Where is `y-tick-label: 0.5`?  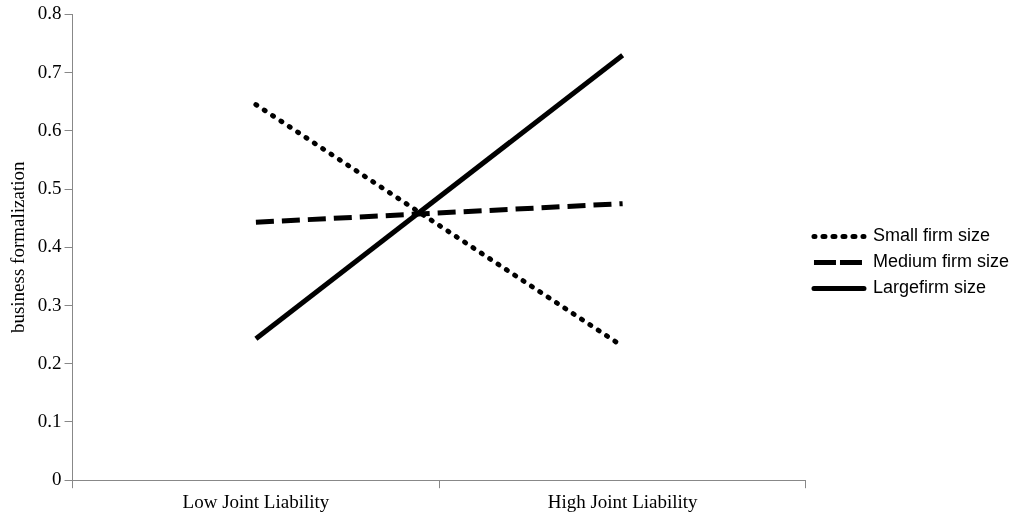
y-tick-label: 0.5 is located at coordinates (49, 188).